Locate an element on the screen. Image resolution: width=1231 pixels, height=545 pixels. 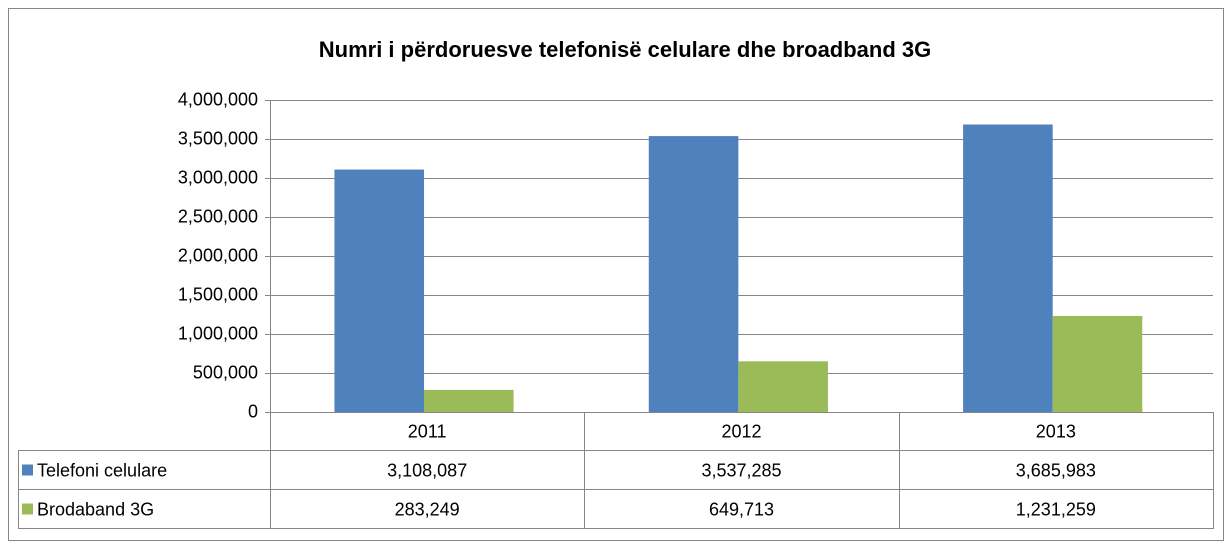
y-tick-label: 3,500,000 is located at coordinates (218, 138).